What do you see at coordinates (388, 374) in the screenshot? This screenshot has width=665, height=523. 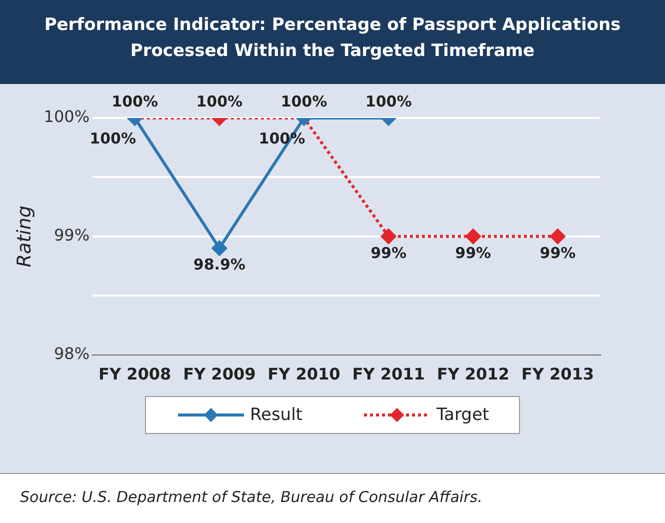 I see `x-tick-label: FY 2011` at bounding box center [388, 374].